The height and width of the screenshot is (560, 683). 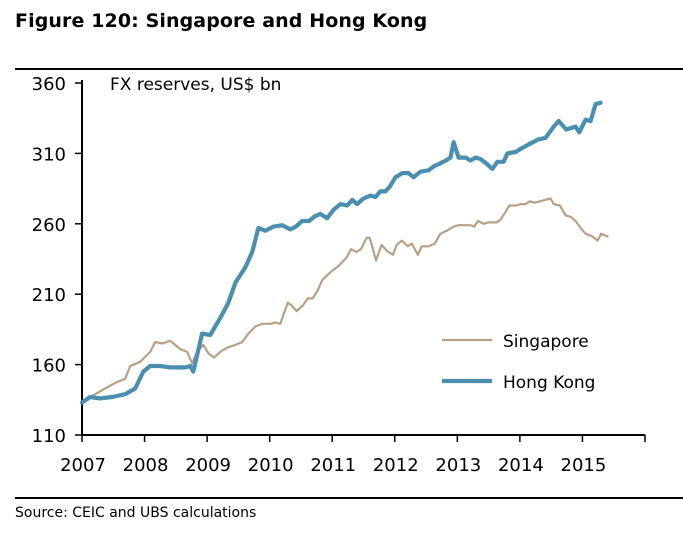 What do you see at coordinates (49, 366) in the screenshot?
I see `y-tick-label: 160` at bounding box center [49, 366].